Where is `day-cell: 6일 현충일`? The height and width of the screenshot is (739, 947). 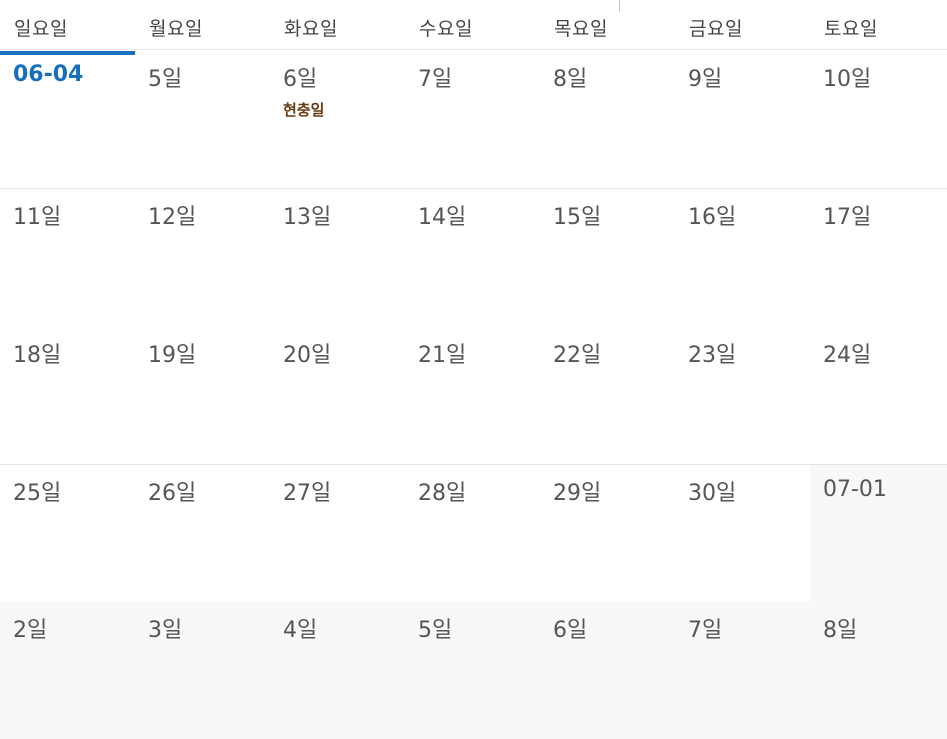 day-cell: 6일 현충일 is located at coordinates (337, 120).